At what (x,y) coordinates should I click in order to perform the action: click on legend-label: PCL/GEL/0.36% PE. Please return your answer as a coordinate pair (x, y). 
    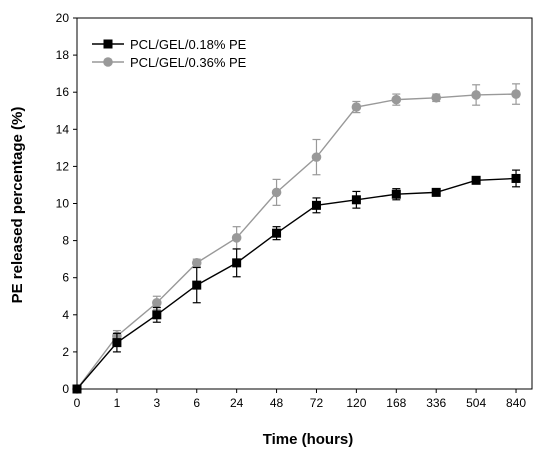
    Looking at the image, I should click on (188, 62).